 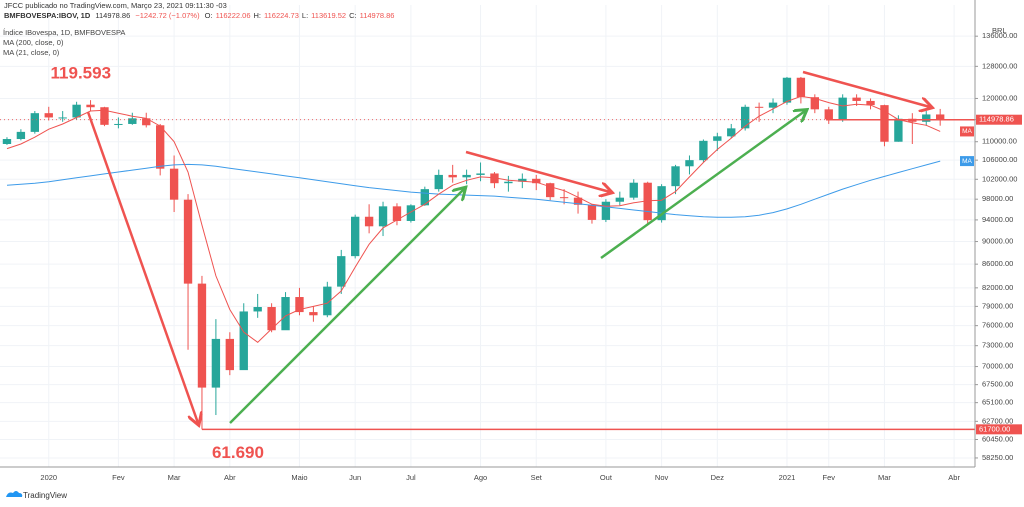 What do you see at coordinates (353, 15) in the screenshot?
I see `ohlc-key: C:` at bounding box center [353, 15].